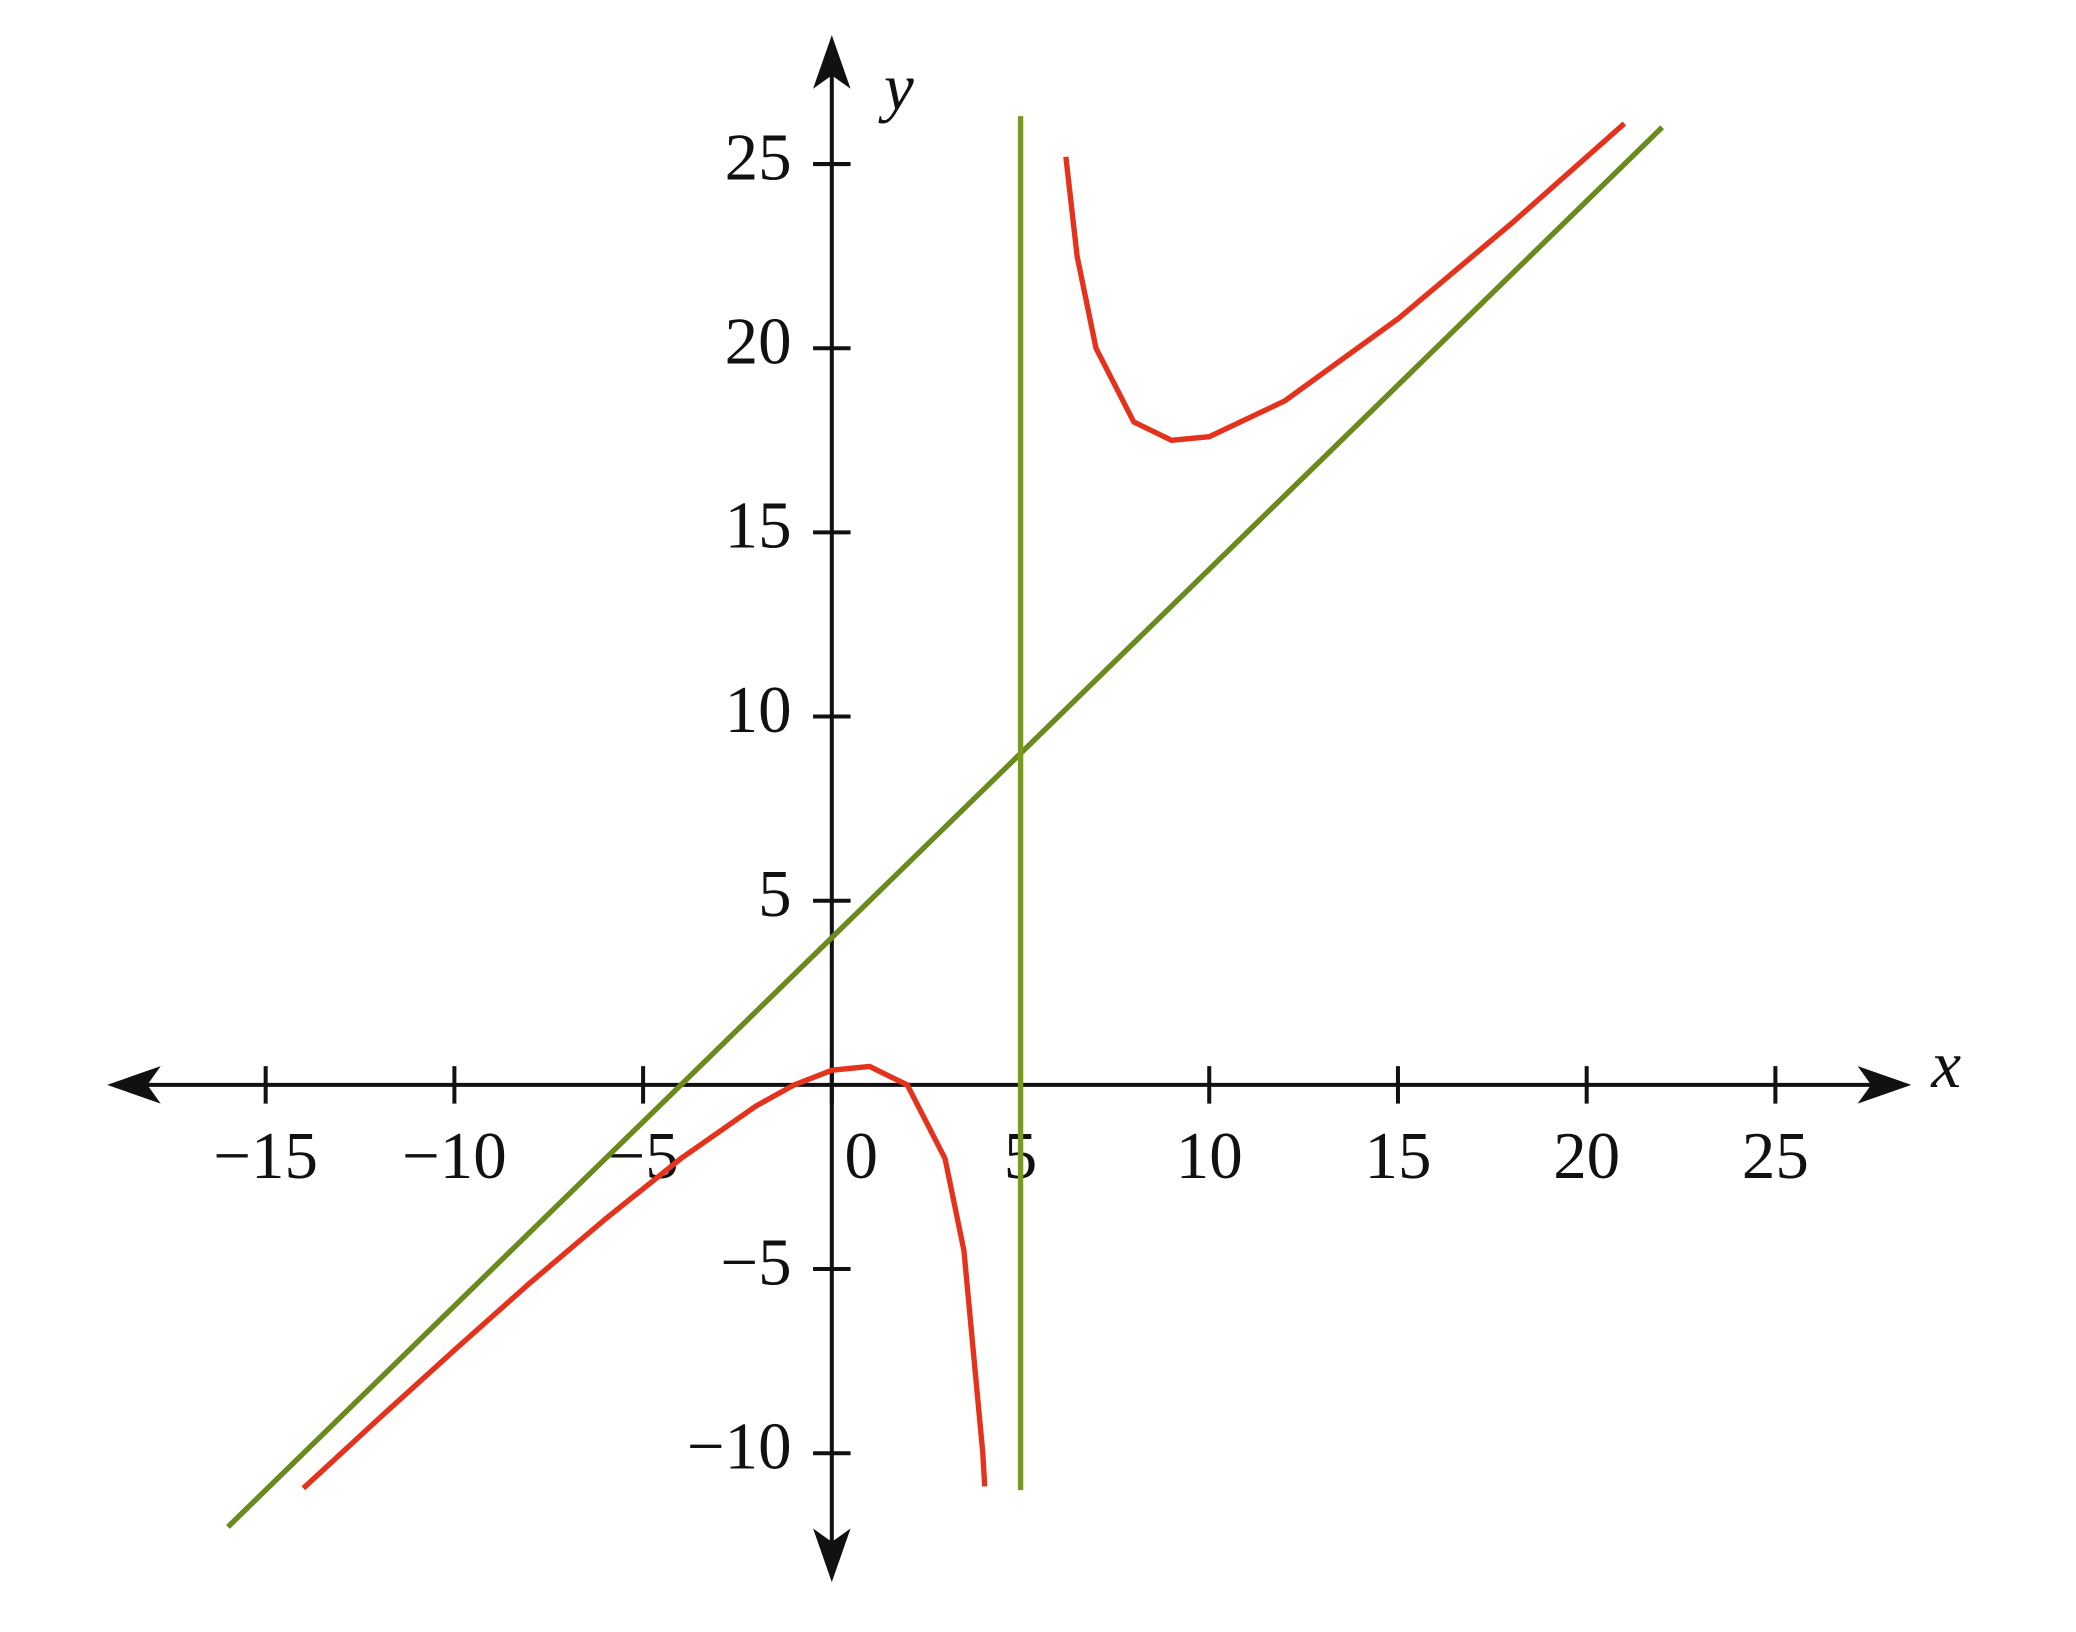 This screenshot has width=2076, height=1632. I want to click on y-axis-label: y, so click(896, 87).